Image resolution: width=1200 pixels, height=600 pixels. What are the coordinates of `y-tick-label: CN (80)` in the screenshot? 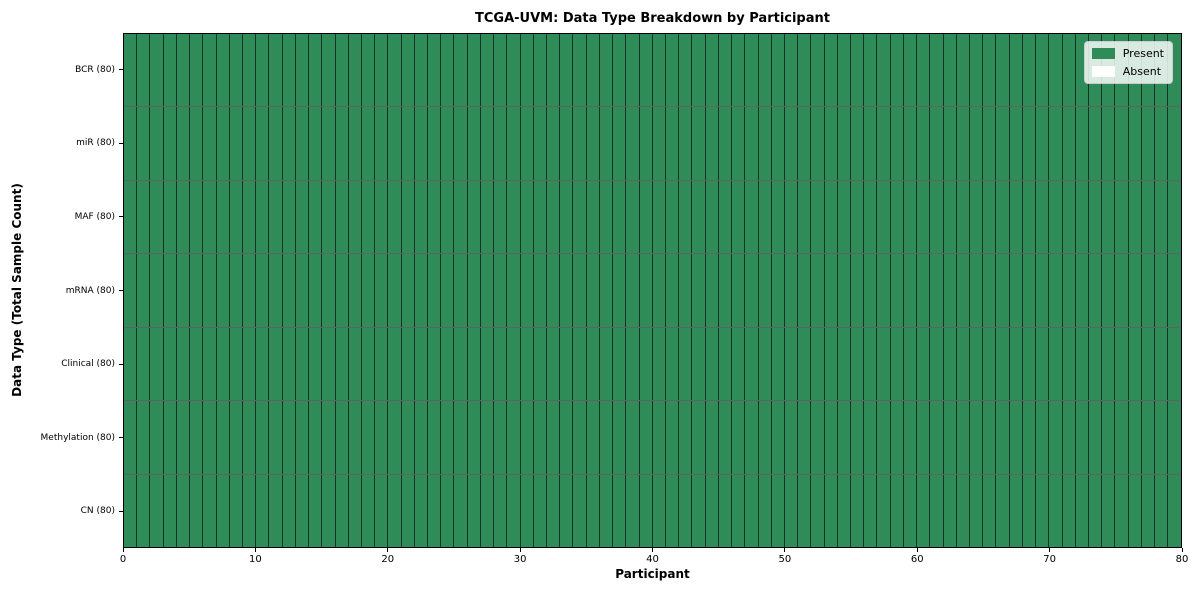 It's located at (97, 511).